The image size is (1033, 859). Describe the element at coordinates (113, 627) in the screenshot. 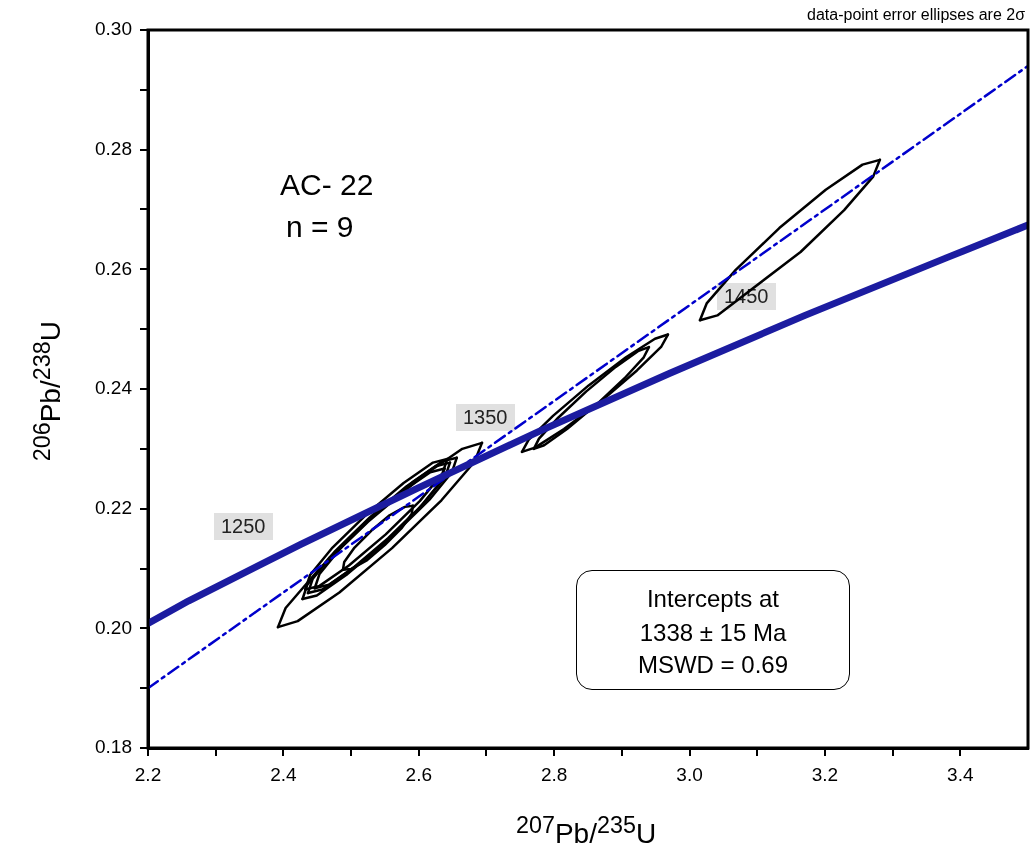

I see `y-tick-label: 0.20` at that location.